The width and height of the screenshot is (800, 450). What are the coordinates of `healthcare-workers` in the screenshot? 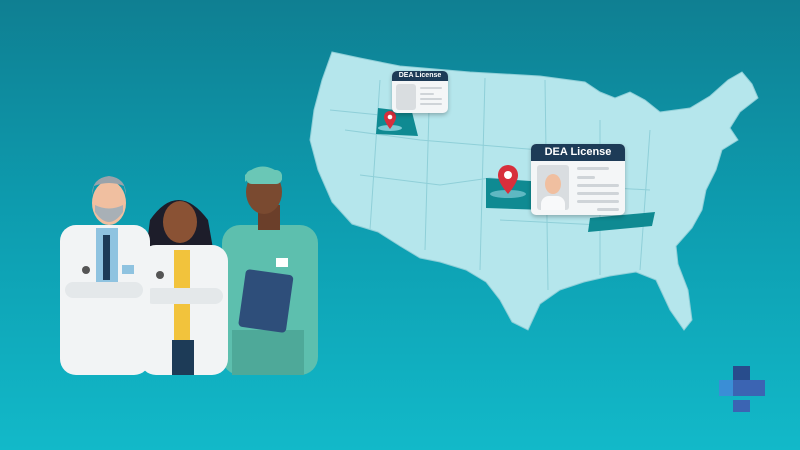 It's located at (189, 270).